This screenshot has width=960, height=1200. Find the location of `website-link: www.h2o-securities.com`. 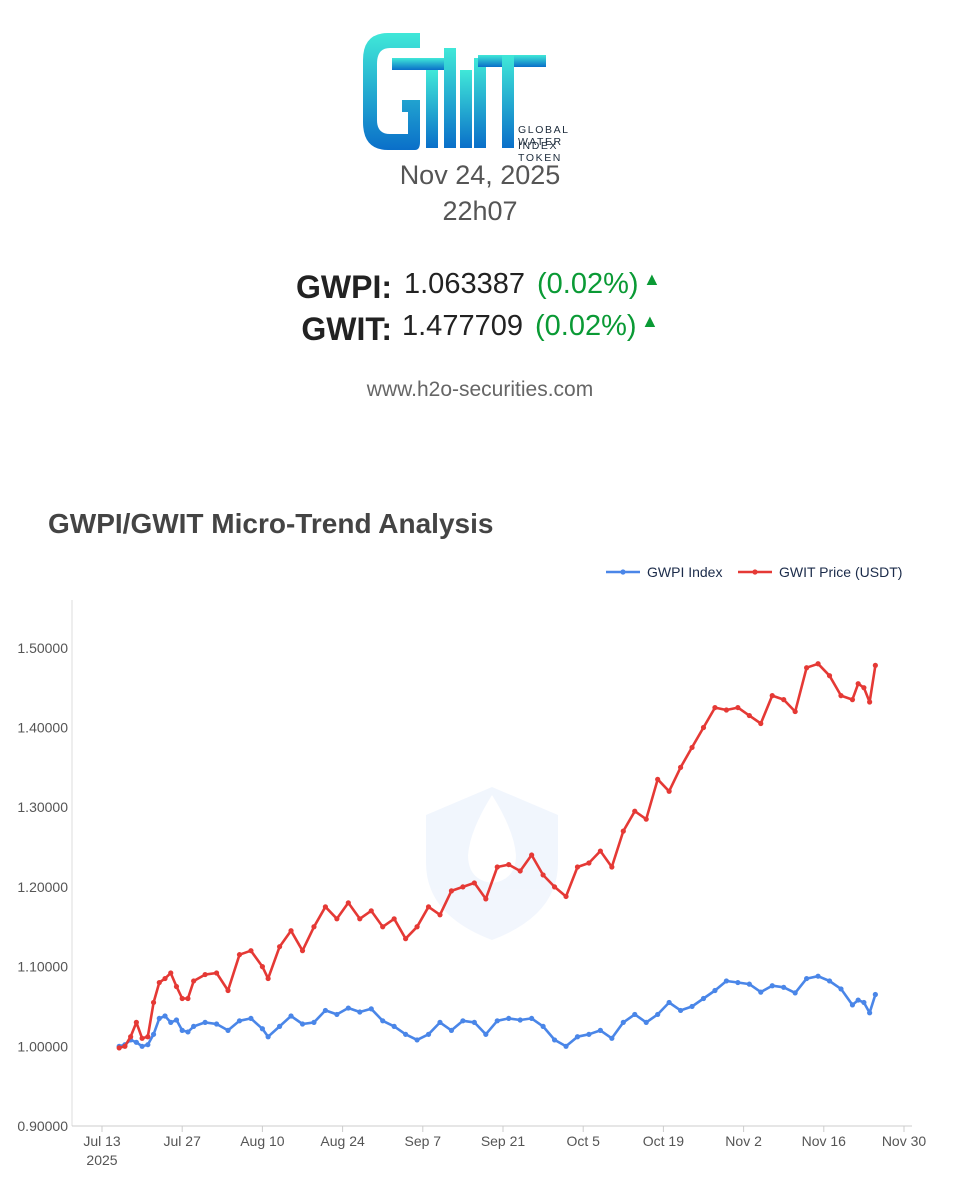

website-link: www.h2o-securities.com is located at coordinates (480, 389).